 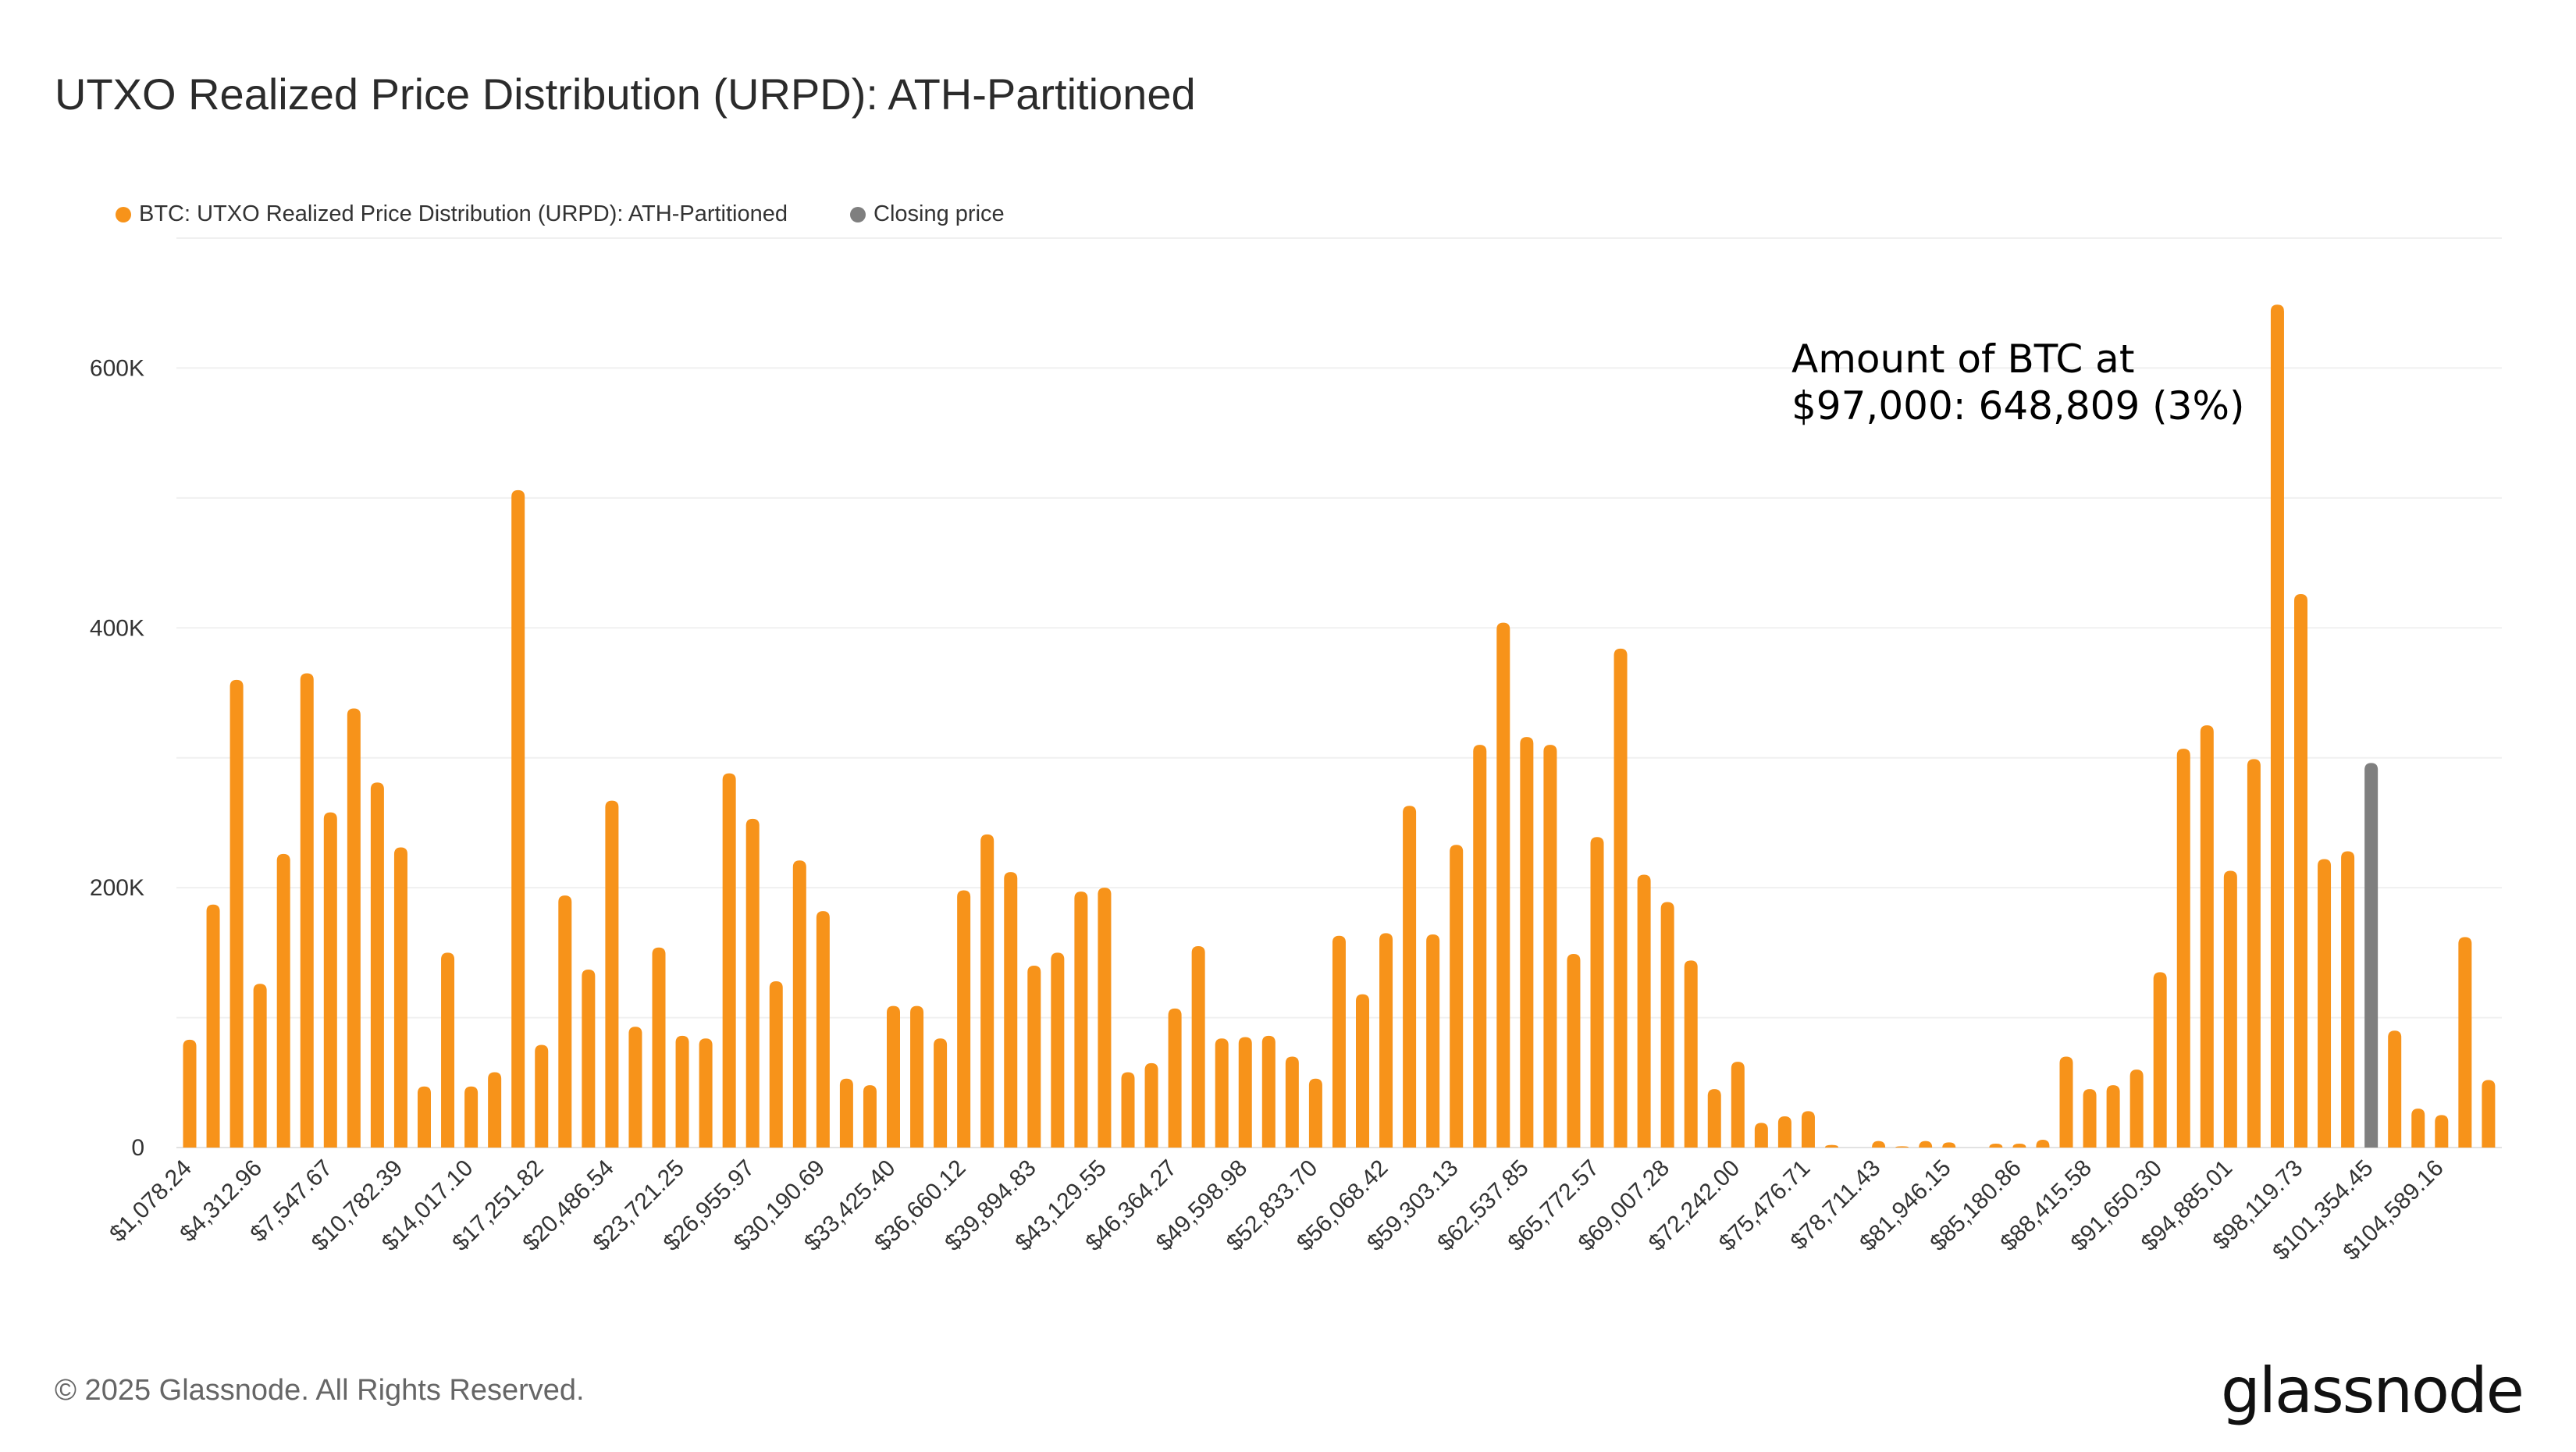 What do you see at coordinates (2372, 1390) in the screenshot?
I see `glassnode-logo: glassnode` at bounding box center [2372, 1390].